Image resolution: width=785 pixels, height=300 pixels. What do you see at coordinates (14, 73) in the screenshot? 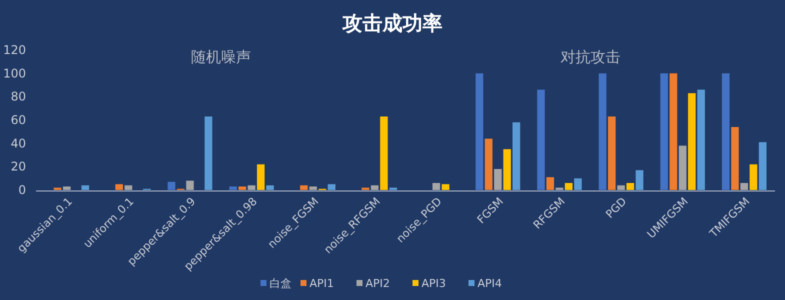
I see `y-tick-label: 100` at bounding box center [14, 73].